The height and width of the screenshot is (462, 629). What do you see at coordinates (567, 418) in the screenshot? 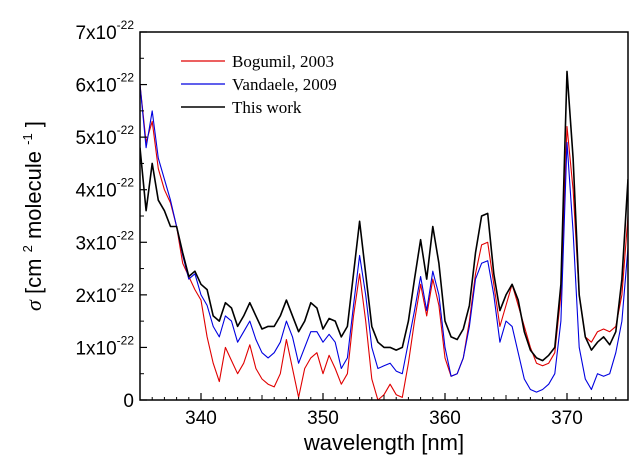
I see `x-tick-label: 370` at bounding box center [567, 418].